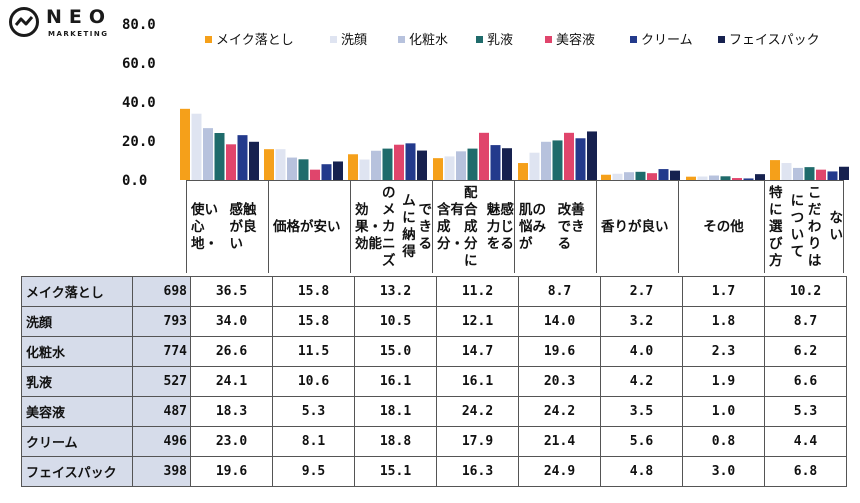 This screenshot has height=503, width=860. What do you see at coordinates (139, 142) in the screenshot?
I see `y-tick-label: 20.0` at bounding box center [139, 142].